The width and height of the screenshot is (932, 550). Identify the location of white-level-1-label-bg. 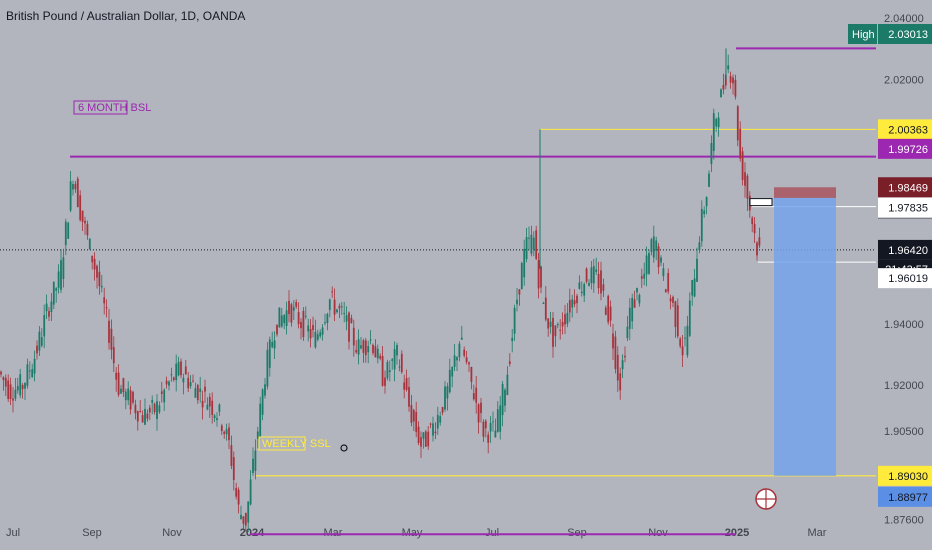
(905, 207).